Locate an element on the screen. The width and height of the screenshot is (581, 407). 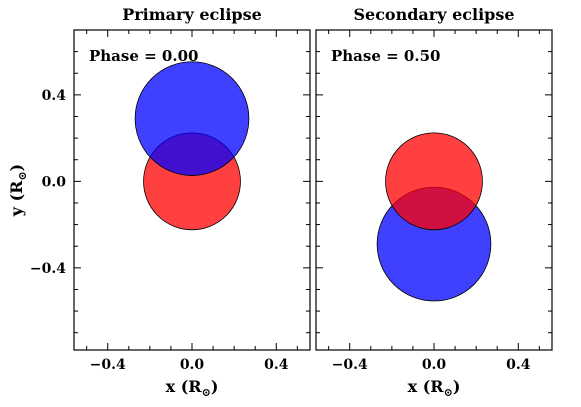
y-axis-label: y (R⊙) is located at coordinates (18, 191).